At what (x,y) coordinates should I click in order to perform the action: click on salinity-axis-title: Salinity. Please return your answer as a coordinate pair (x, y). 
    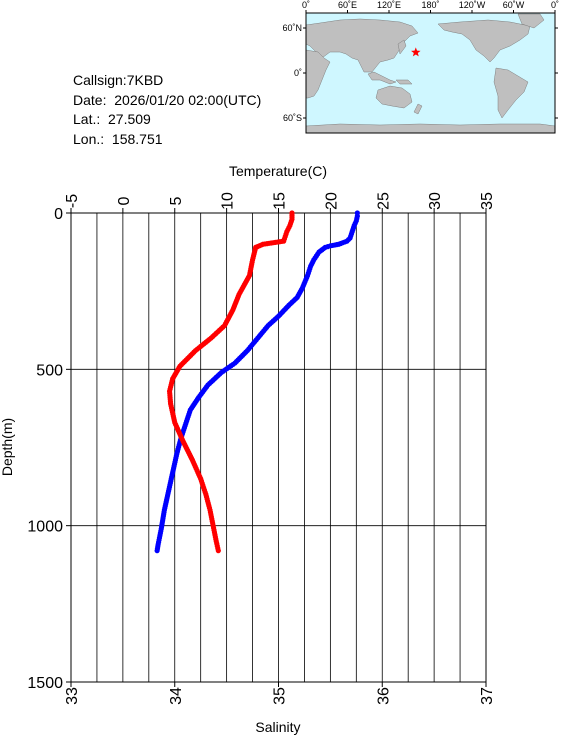
    Looking at the image, I should click on (277, 727).